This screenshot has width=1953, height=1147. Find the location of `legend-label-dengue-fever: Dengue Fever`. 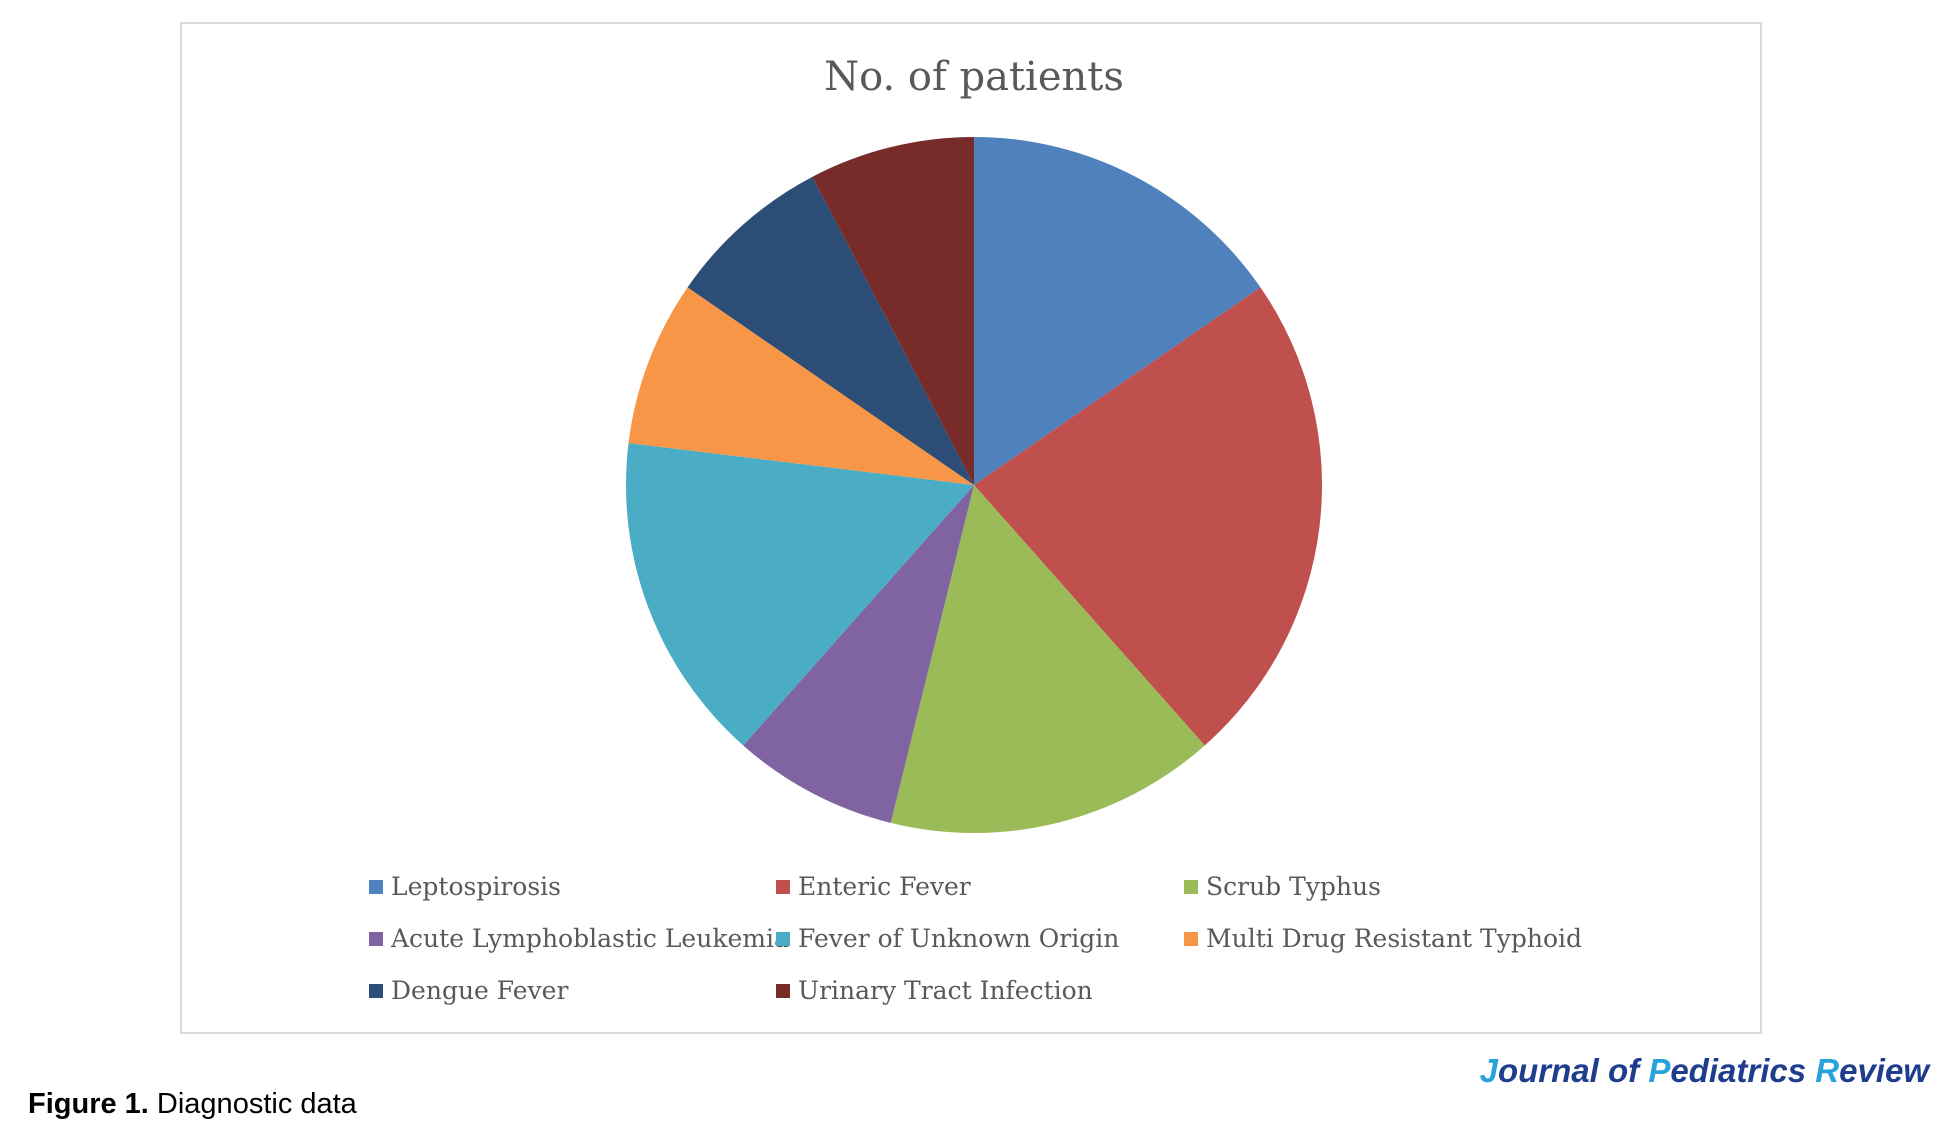

legend-label-dengue-fever: Dengue Fever is located at coordinates (479, 990).